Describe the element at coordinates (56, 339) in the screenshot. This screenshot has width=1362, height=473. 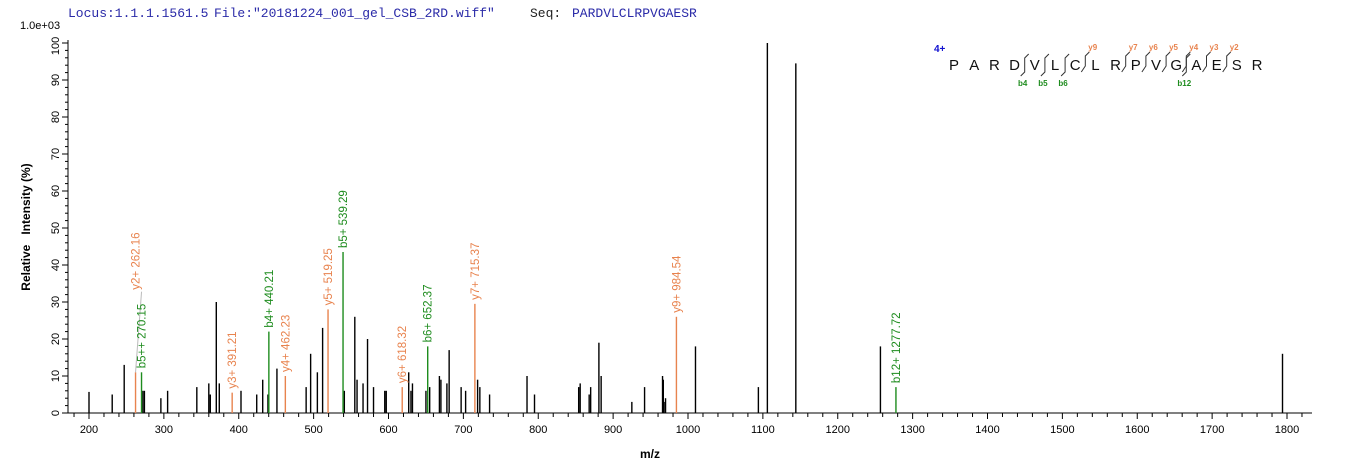
I see `y-tick-label: 20` at that location.